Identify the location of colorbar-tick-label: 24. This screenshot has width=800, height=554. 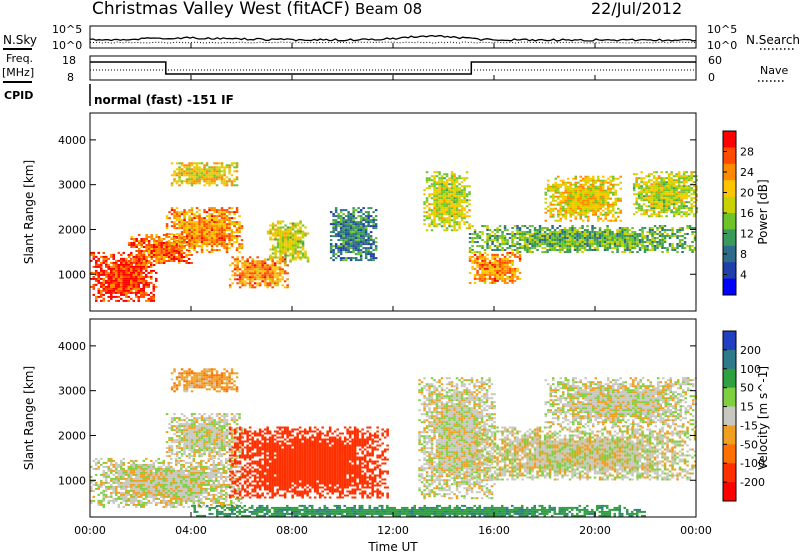
(747, 172).